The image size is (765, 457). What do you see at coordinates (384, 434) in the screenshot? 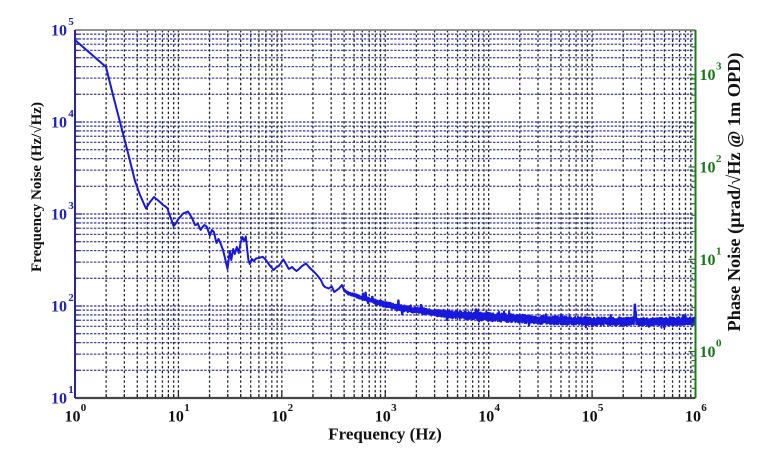
I see `svg-text: Frequency (Hz)` at bounding box center [384, 434].